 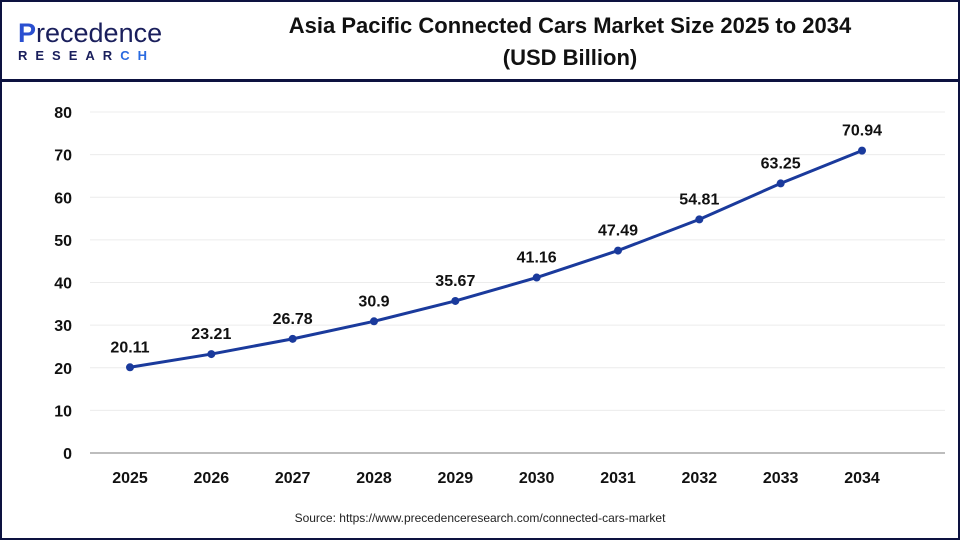 What do you see at coordinates (699, 199) in the screenshot?
I see `data-label: 54.81` at bounding box center [699, 199].